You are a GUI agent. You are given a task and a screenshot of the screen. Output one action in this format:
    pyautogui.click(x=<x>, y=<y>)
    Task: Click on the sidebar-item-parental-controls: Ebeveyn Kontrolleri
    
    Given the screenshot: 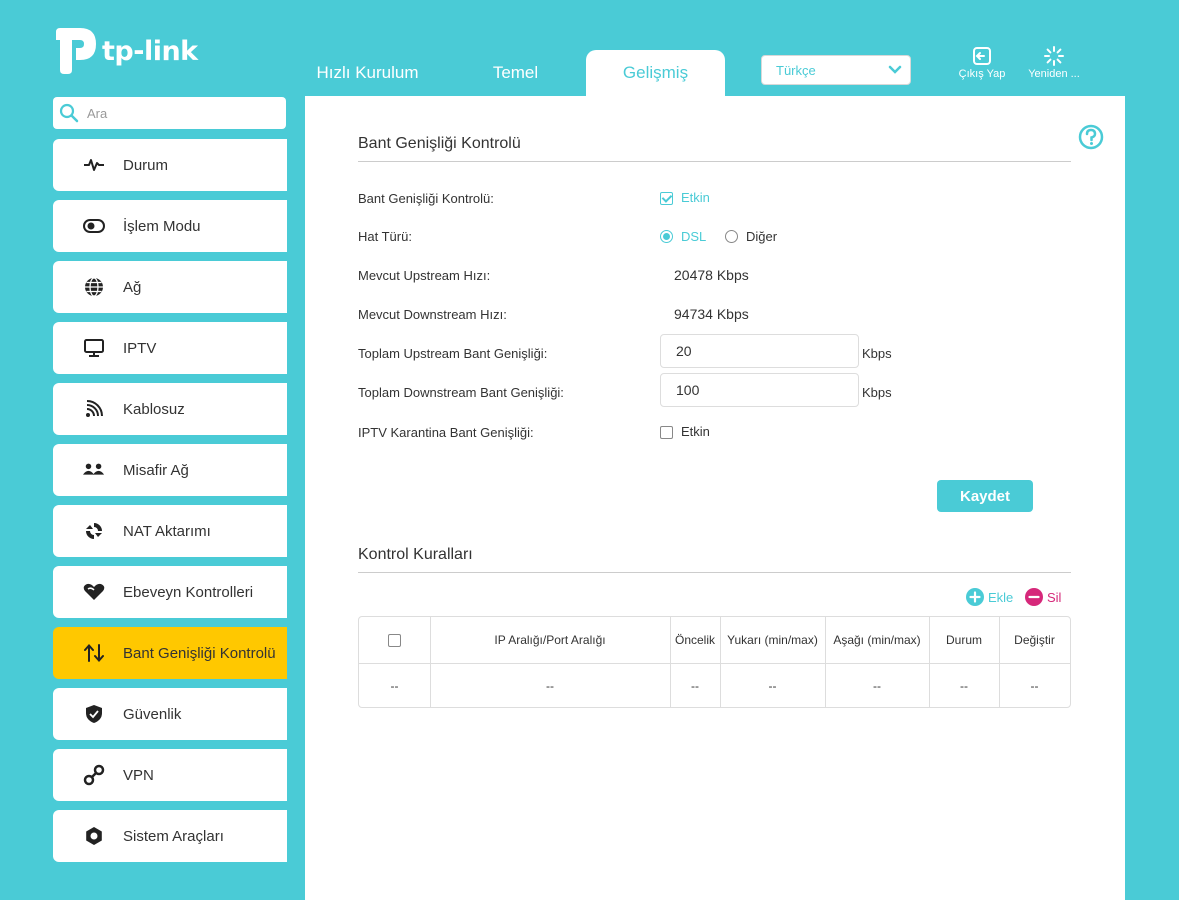 What is the action you would take?
    pyautogui.click(x=170, y=592)
    